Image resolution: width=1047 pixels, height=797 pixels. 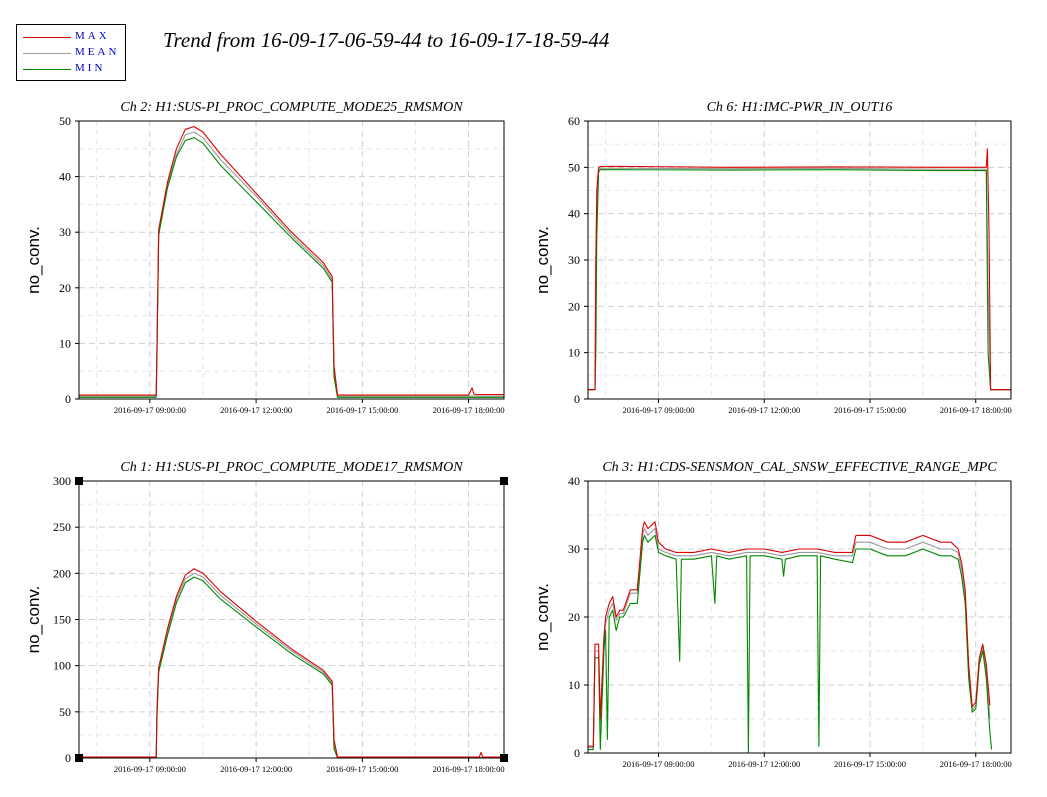 I want to click on legend-item-mean: MEAN, so click(x=71, y=53).